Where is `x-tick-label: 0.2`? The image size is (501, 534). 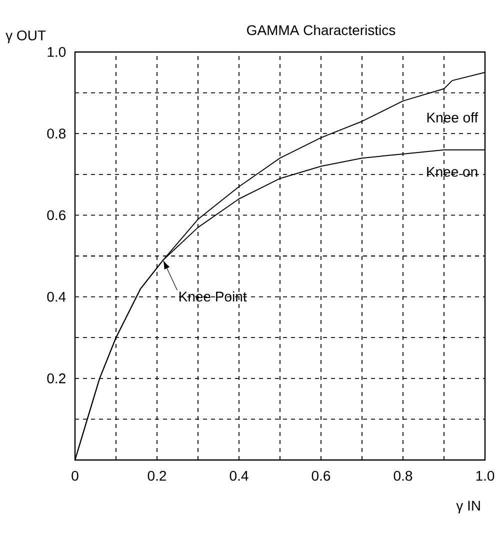 x-tick-label: 0.2 is located at coordinates (157, 475).